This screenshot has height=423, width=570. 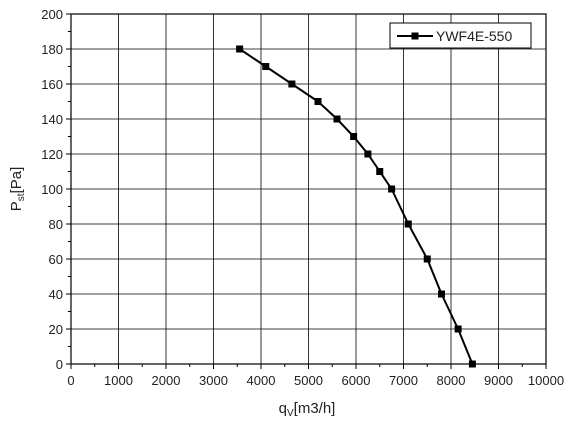 I want to click on x-tick-label: 3000, so click(x=213, y=380).